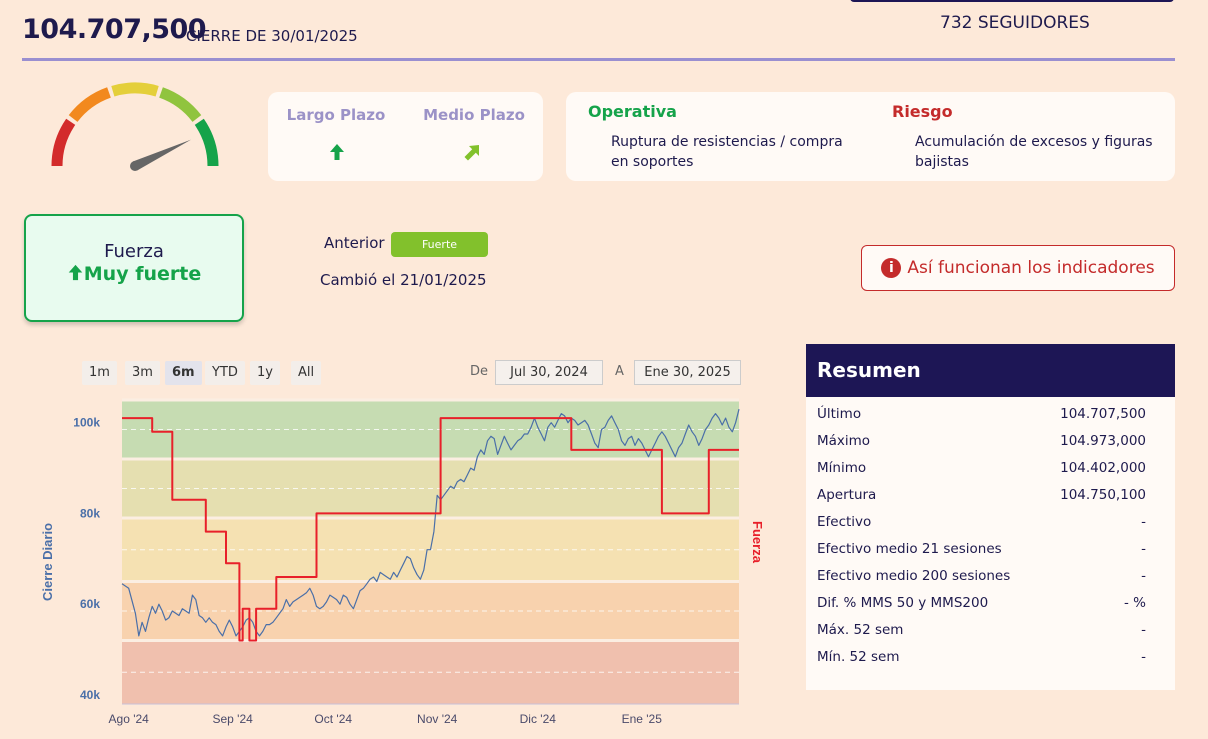 The width and height of the screenshot is (1208, 739). I want to click on summary-row: Máximo 104.973,000, so click(981, 443).